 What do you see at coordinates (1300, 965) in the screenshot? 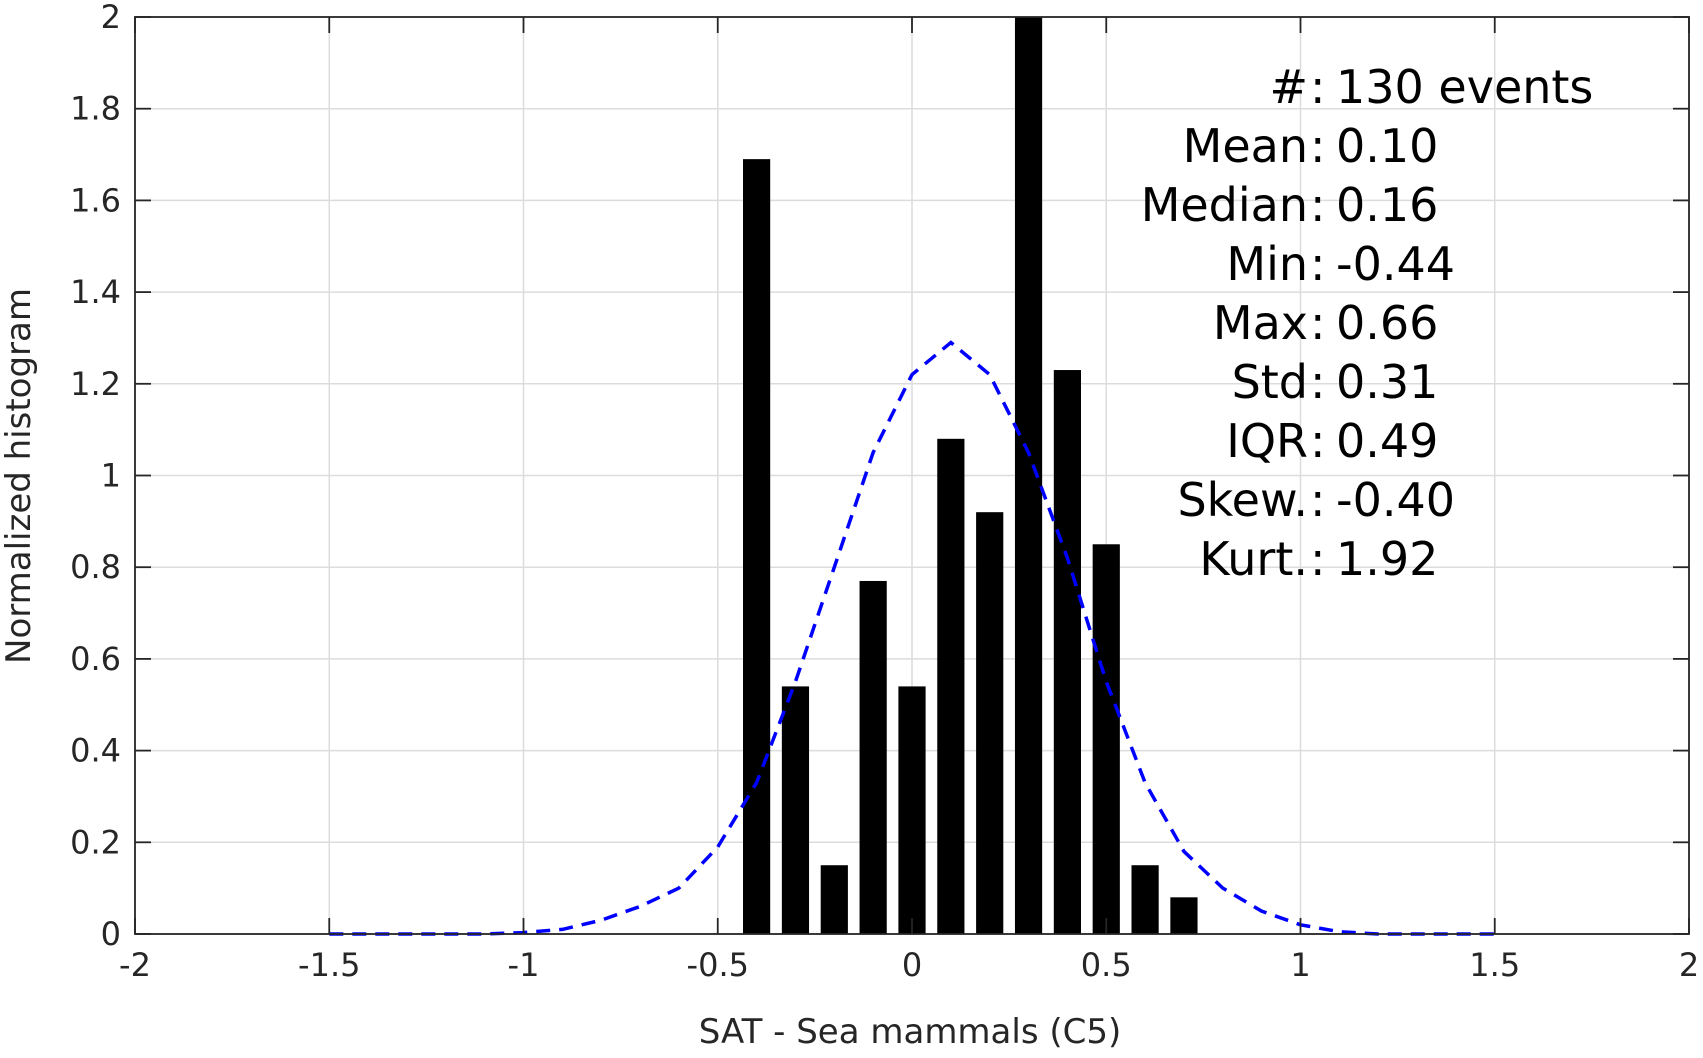
I see `x-tick-label: 1` at bounding box center [1300, 965].